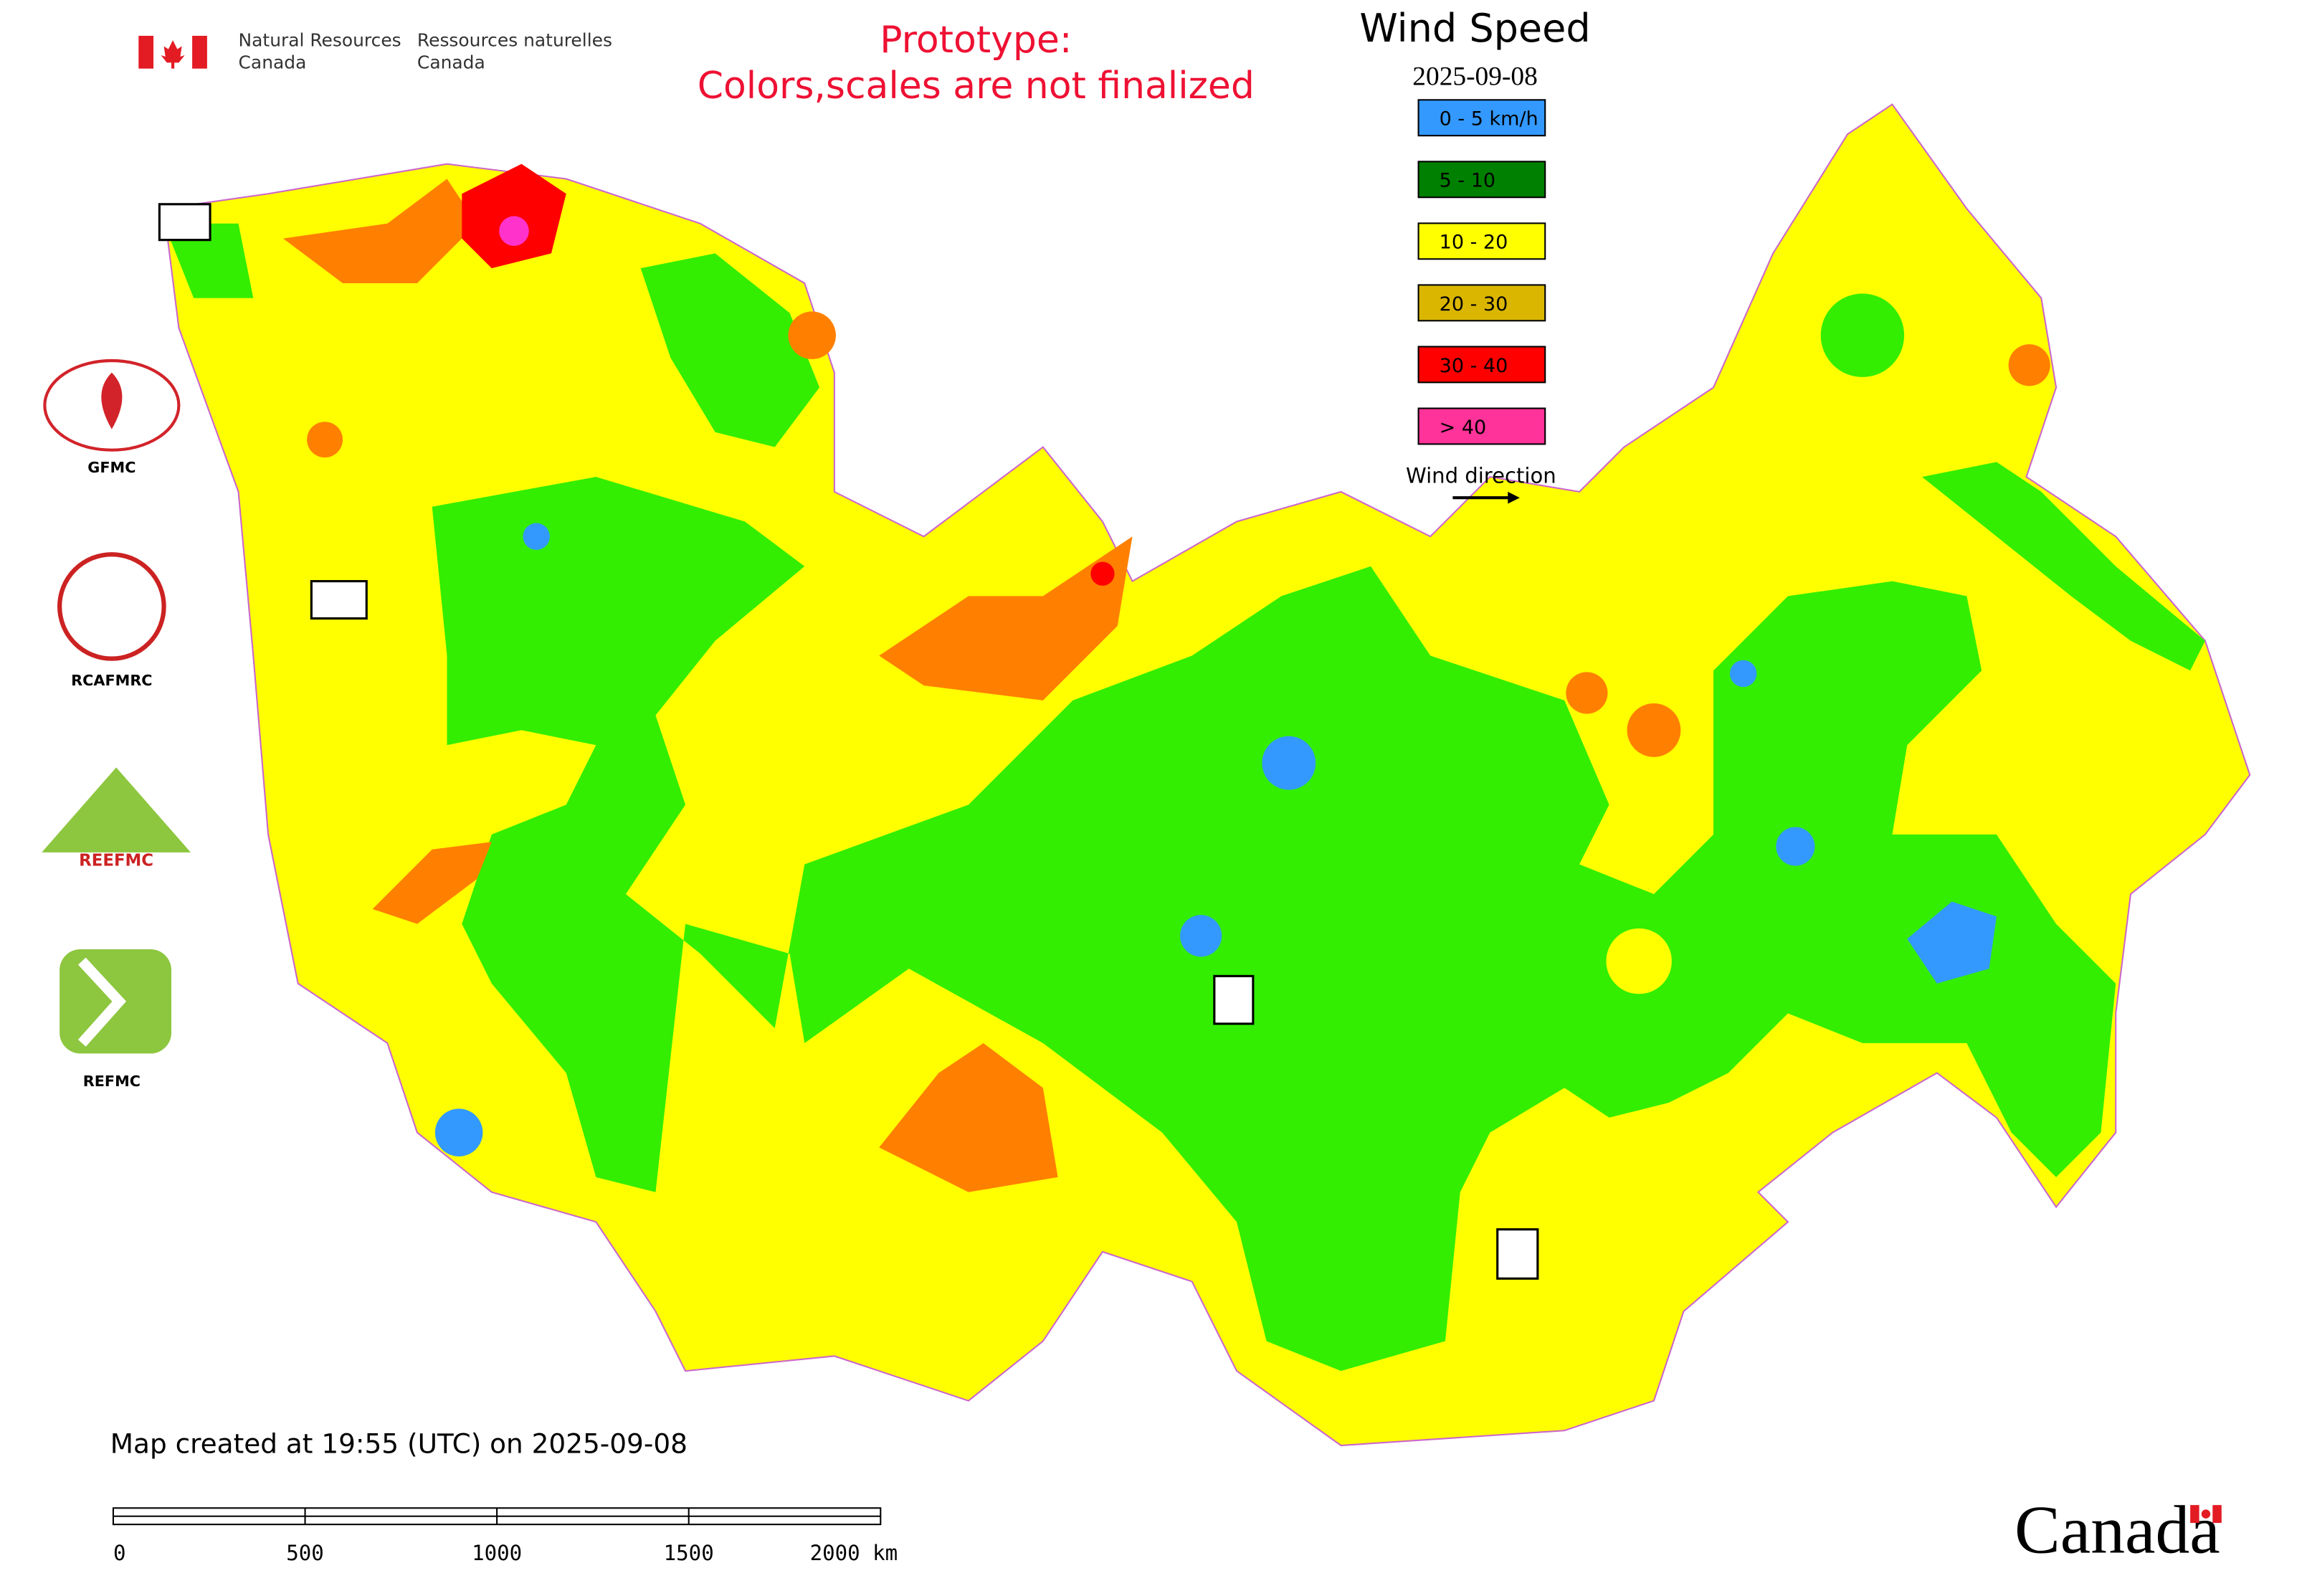 Image resolution: width=2302 pixels, height=1596 pixels. Describe the element at coordinates (112, 680) in the screenshot. I see `logo-label: RCAFMRC` at that location.